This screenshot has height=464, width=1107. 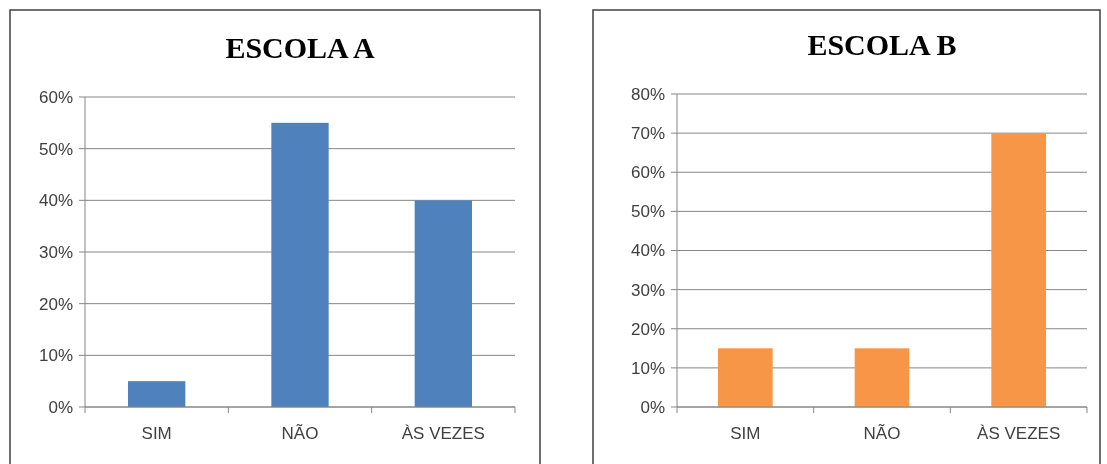 I want to click on chart-title: ESCOLA B, so click(x=882, y=44).